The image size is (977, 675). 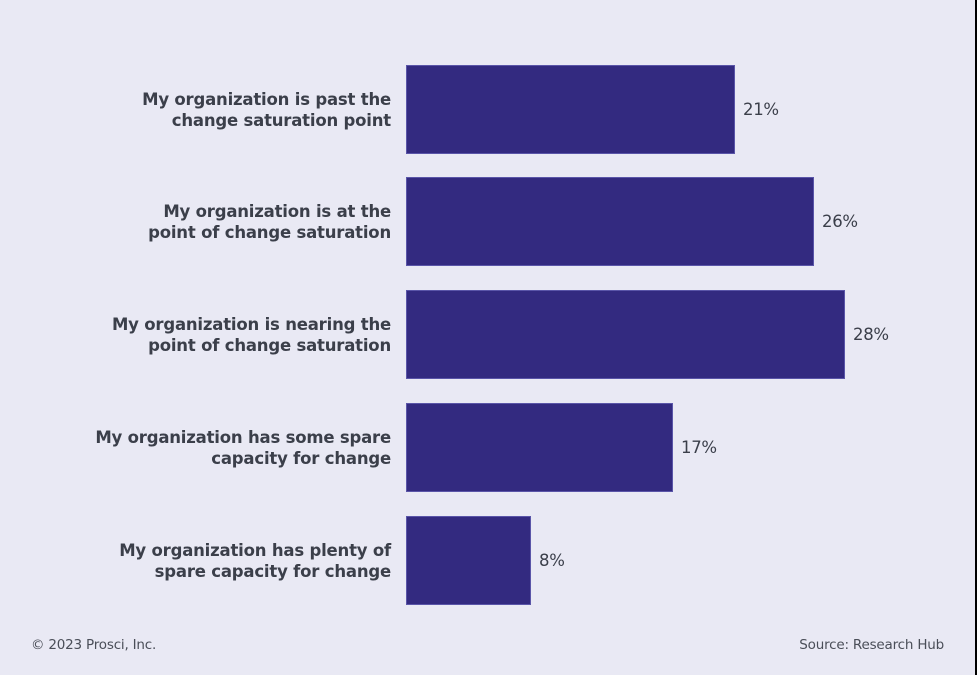 I want to click on category-label-line: My organization has plenty of, so click(x=255, y=550).